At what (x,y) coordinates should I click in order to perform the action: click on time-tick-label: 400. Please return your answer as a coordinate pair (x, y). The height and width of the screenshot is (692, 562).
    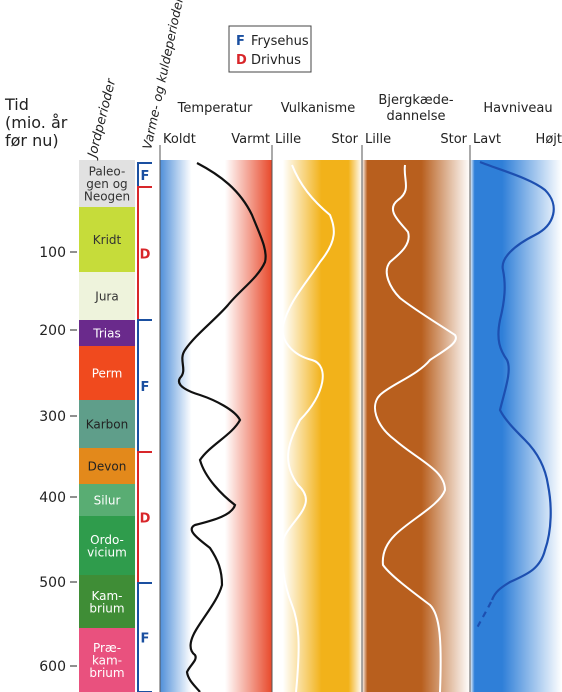
    Looking at the image, I should click on (52, 498).